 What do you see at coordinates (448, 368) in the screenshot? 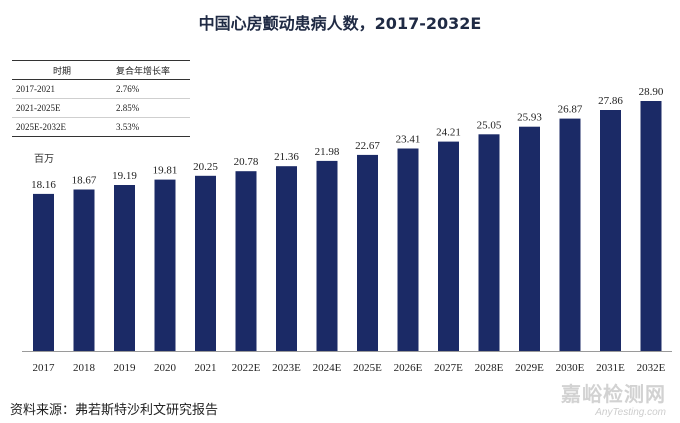
I see `x-tick-label: 2027E` at bounding box center [448, 368].